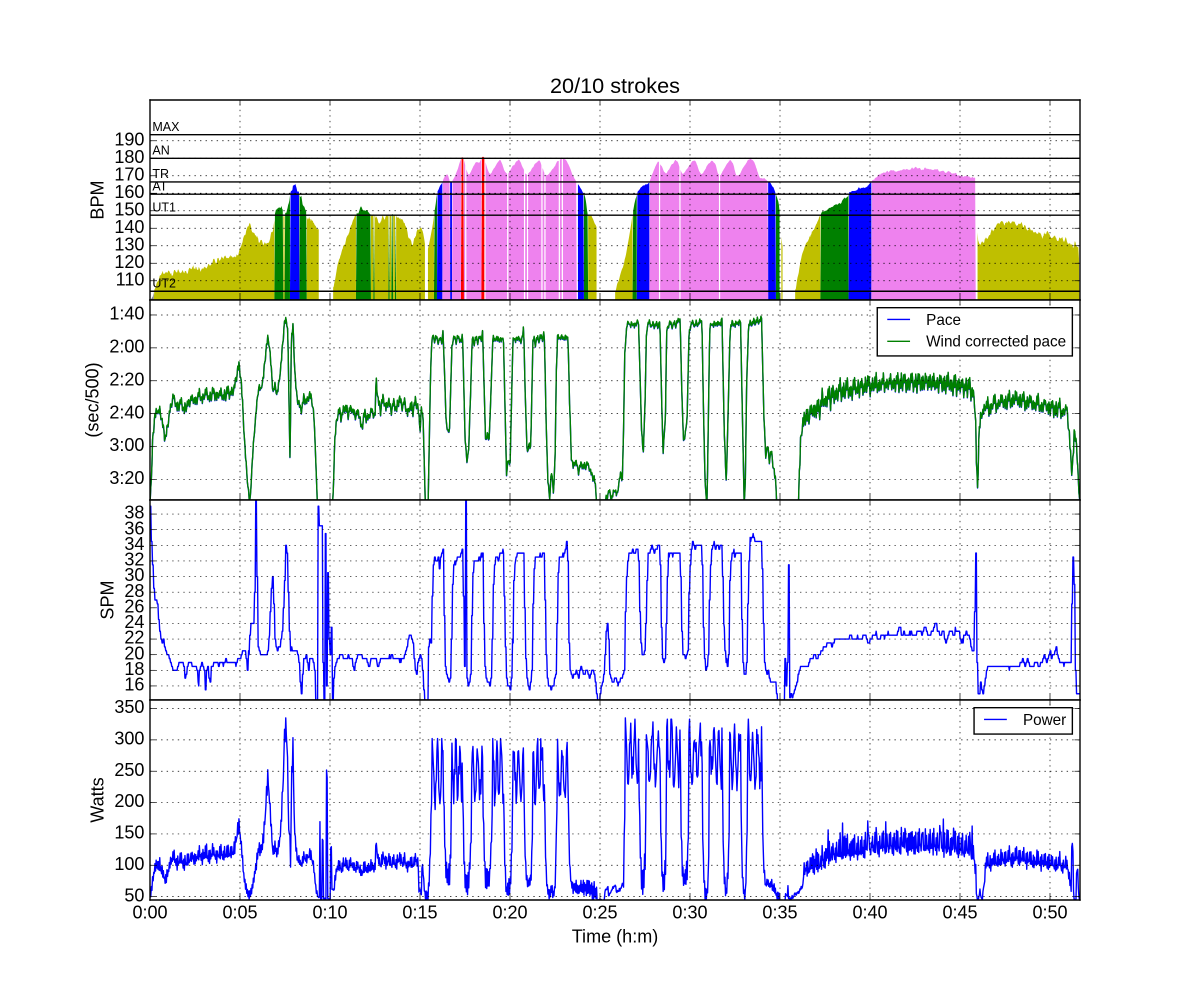 This screenshot has width=1200, height=1000. What do you see at coordinates (134, 513) in the screenshot?
I see `svg-text: 38` at bounding box center [134, 513].